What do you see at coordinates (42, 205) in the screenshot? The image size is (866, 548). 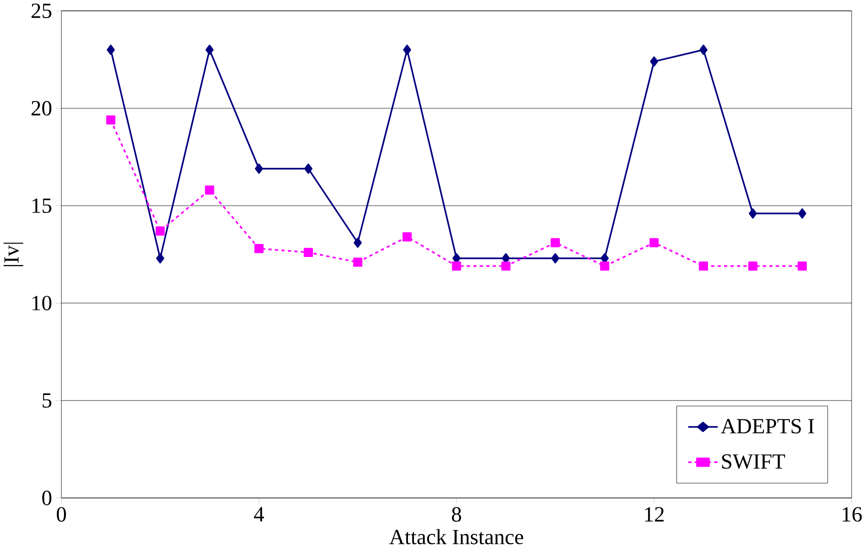 I see `y-tick-label: 15` at bounding box center [42, 205].